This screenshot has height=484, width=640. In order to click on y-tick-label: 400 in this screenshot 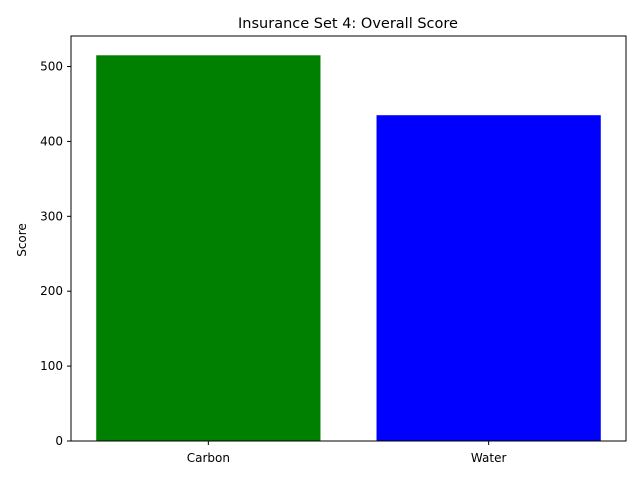, I will do `click(51, 141)`.